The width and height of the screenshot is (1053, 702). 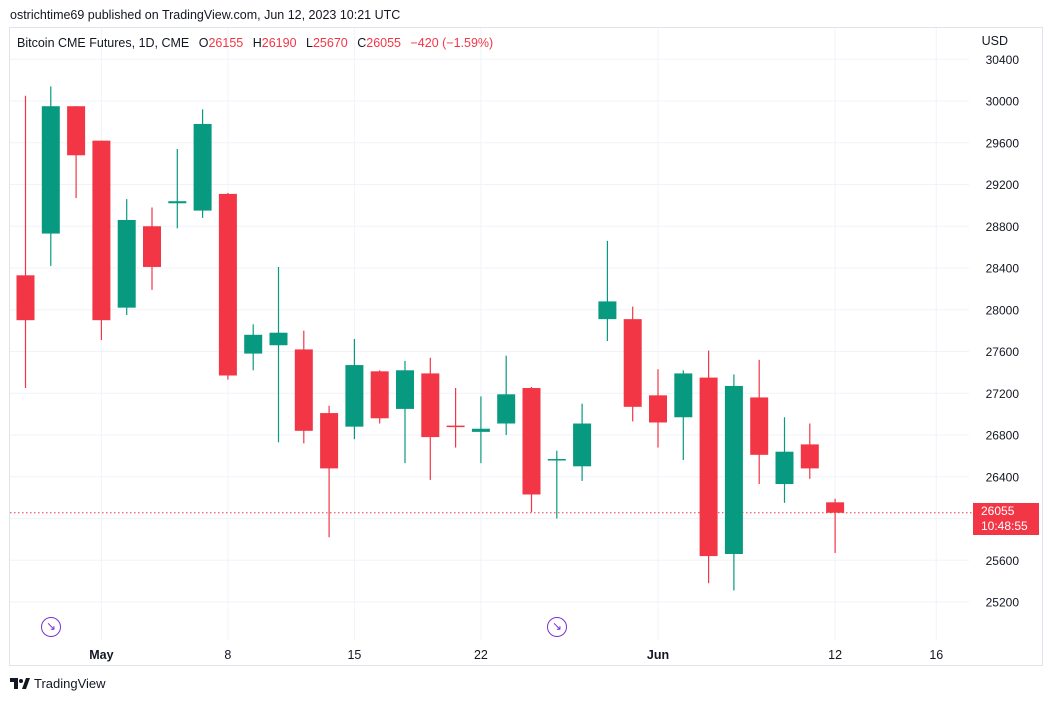 What do you see at coordinates (70, 683) in the screenshot?
I see `brand-name: TradingView` at bounding box center [70, 683].